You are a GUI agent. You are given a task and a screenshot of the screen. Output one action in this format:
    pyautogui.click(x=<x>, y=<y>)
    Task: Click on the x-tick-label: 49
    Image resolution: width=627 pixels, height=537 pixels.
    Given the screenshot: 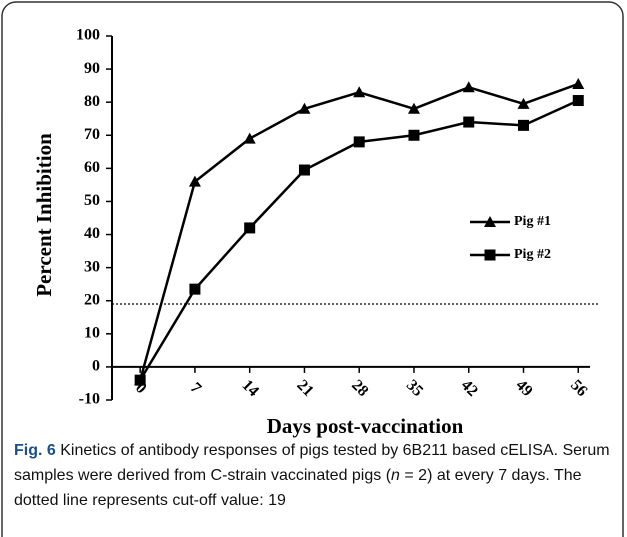 What is the action you would take?
    pyautogui.click(x=523, y=388)
    